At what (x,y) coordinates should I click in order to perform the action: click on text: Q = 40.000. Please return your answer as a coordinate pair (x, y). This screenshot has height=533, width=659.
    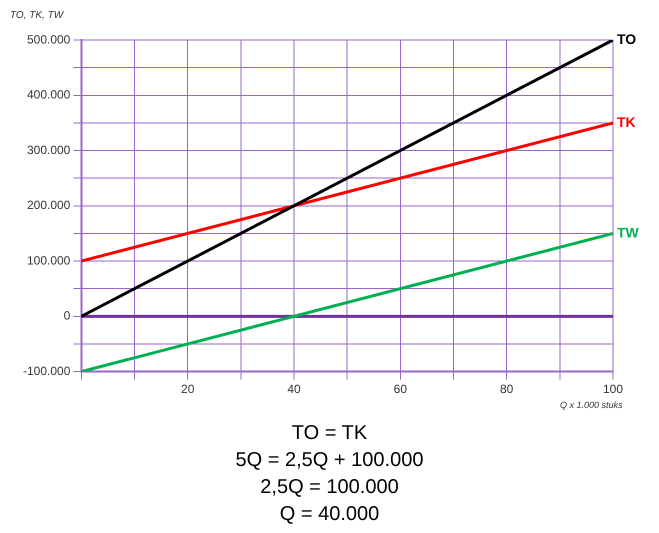
    Looking at the image, I should click on (329, 514).